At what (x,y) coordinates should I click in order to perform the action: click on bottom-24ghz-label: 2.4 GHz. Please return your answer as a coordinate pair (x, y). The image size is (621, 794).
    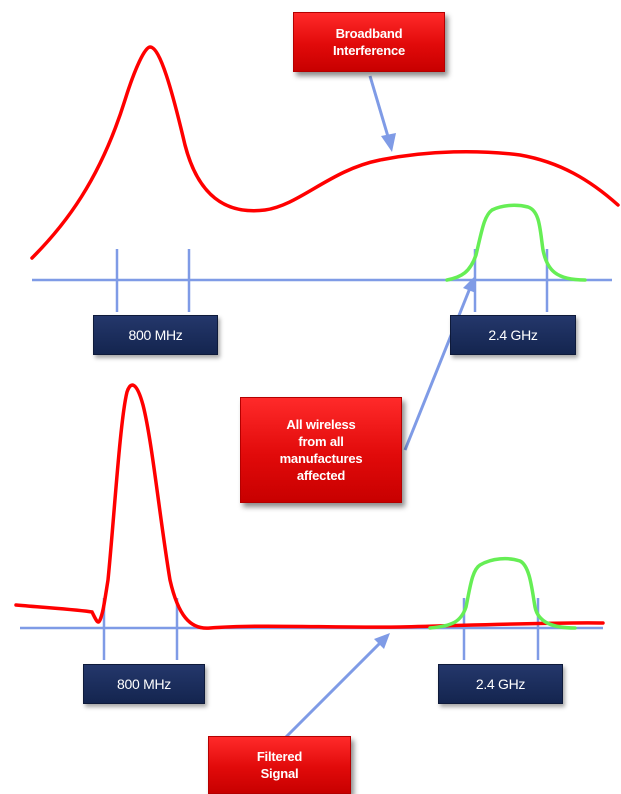
    Looking at the image, I should click on (500, 684).